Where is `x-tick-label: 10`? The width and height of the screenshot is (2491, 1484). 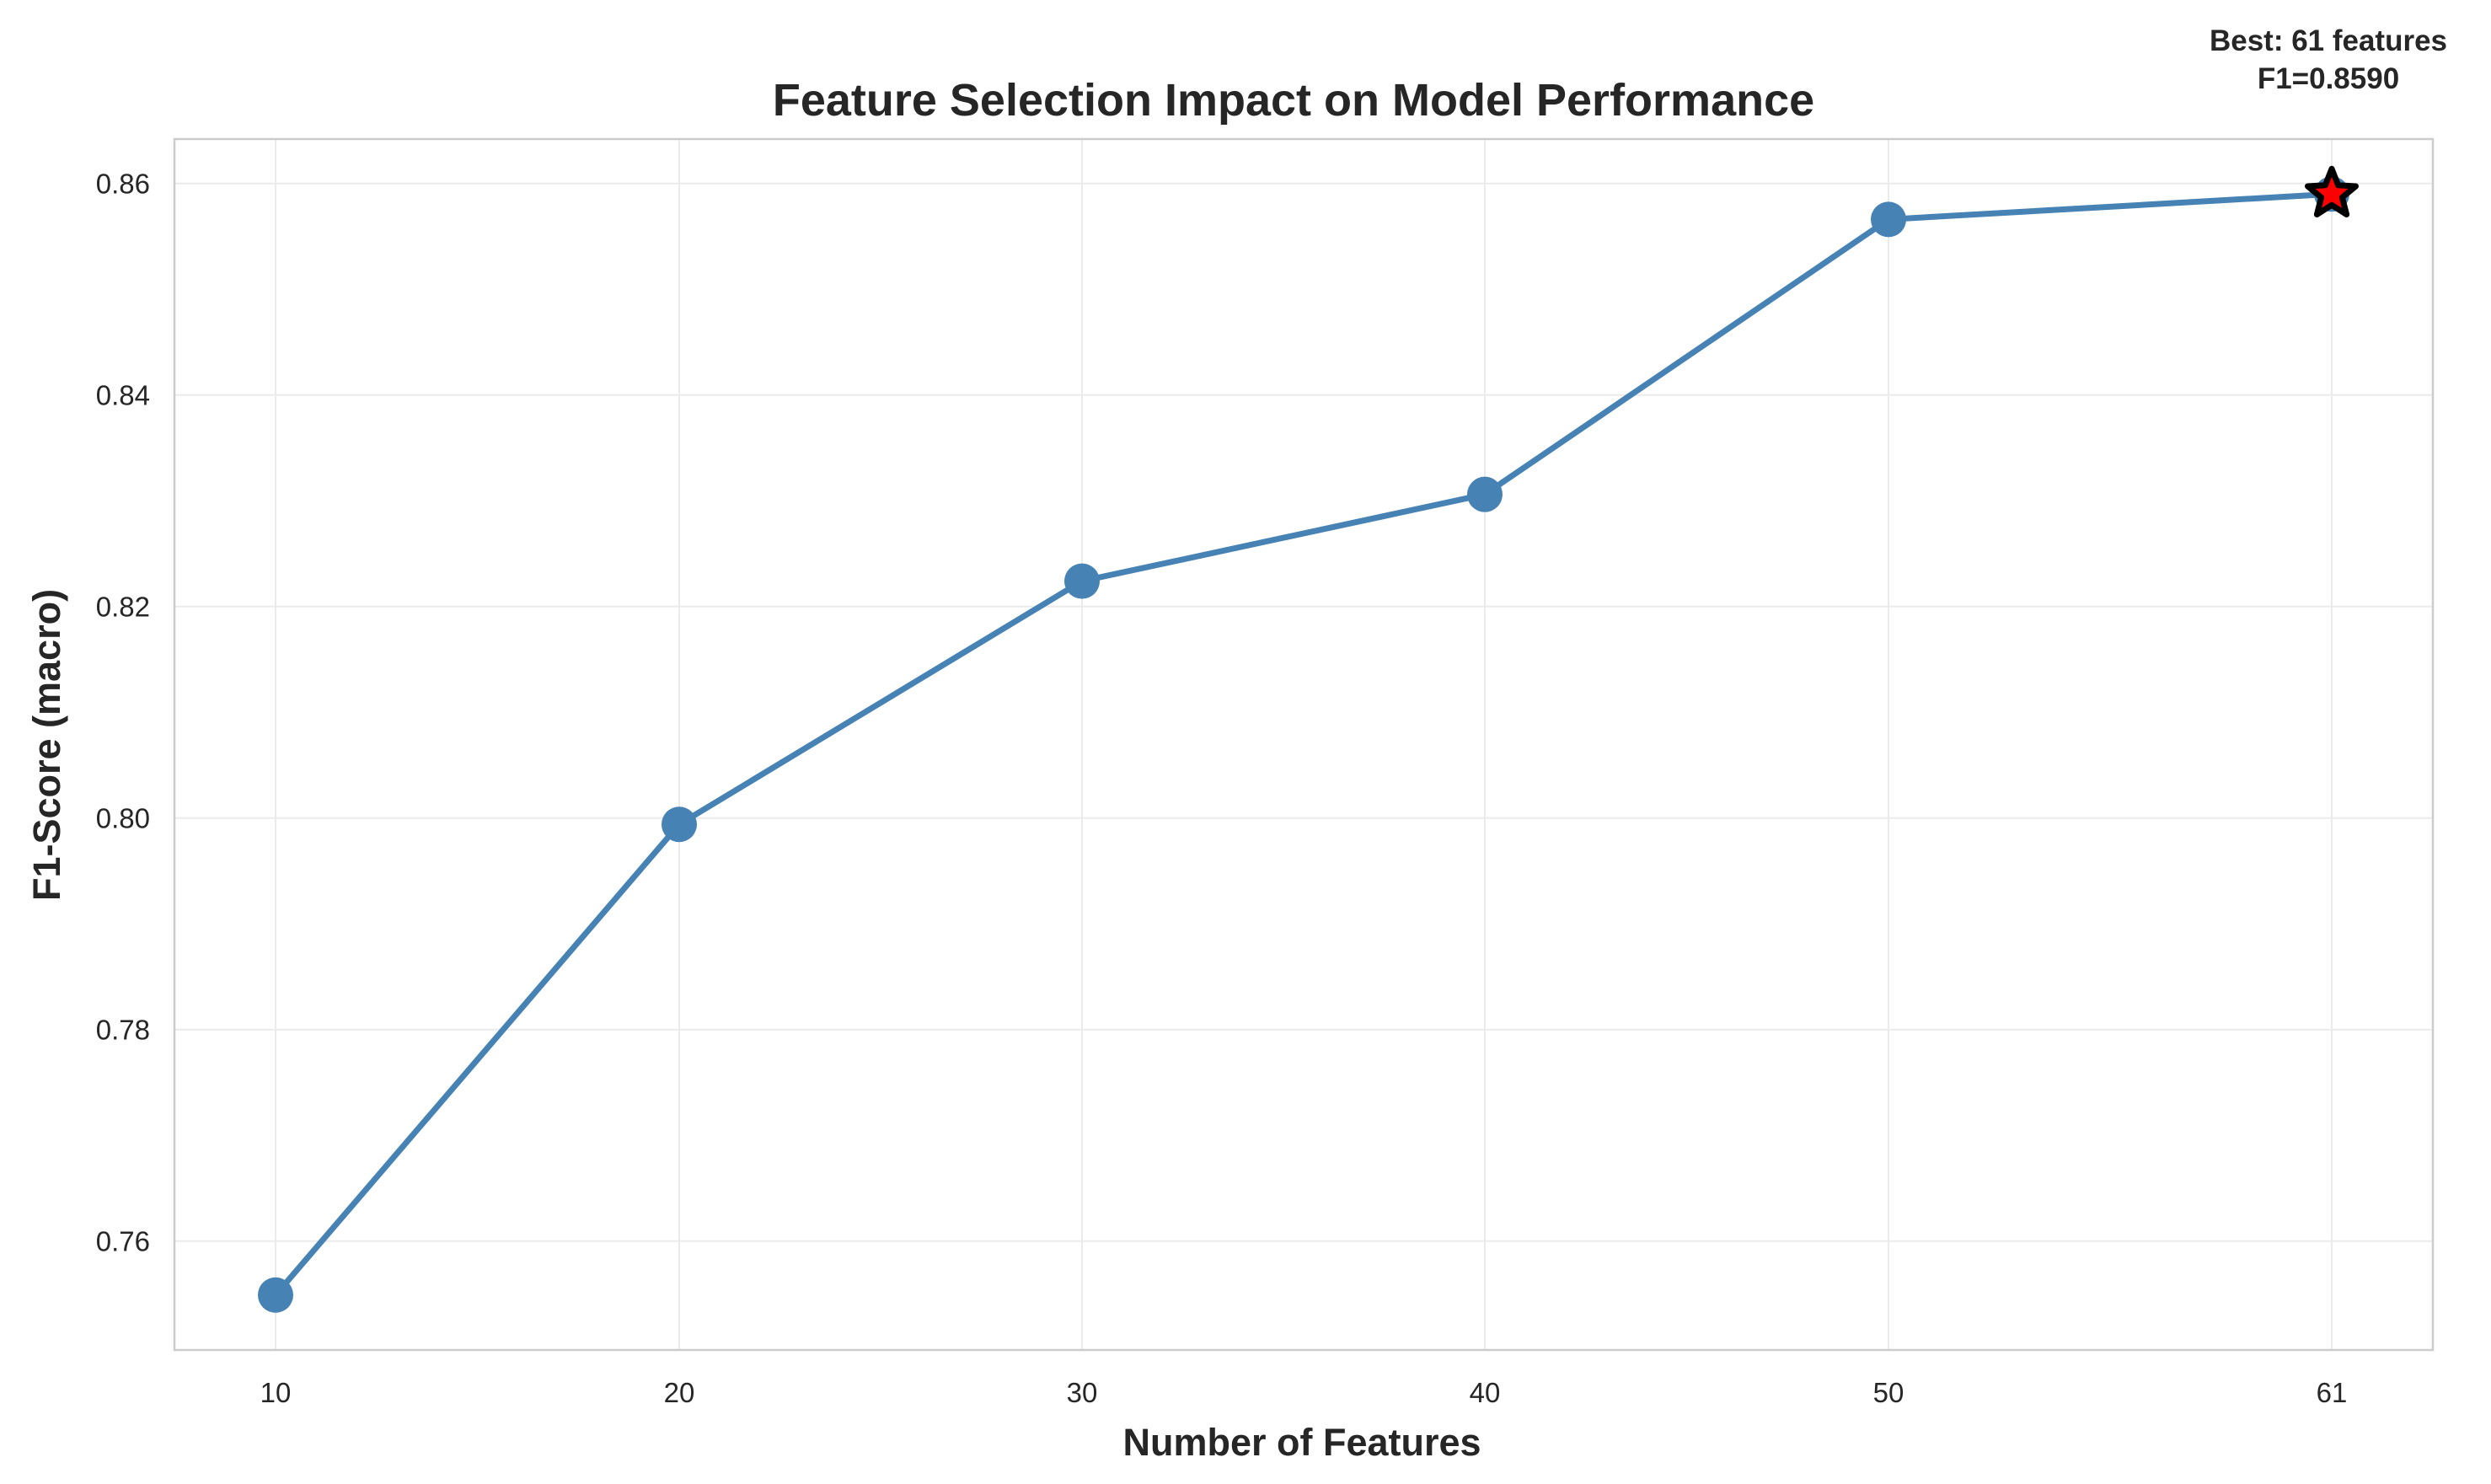 x-tick-label: 10 is located at coordinates (276, 1392).